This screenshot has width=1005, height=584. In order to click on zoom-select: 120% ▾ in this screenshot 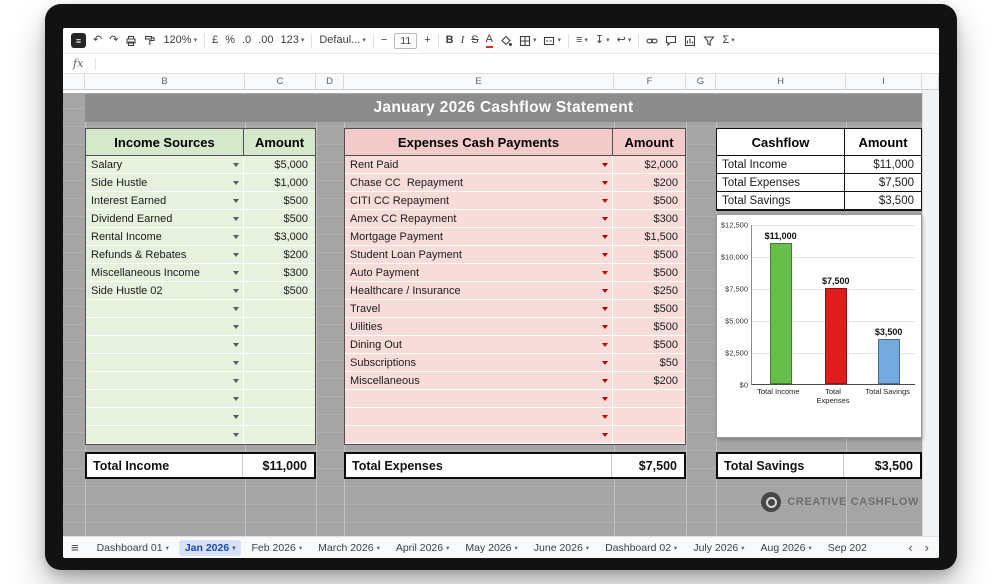, I will do `click(180, 40)`.